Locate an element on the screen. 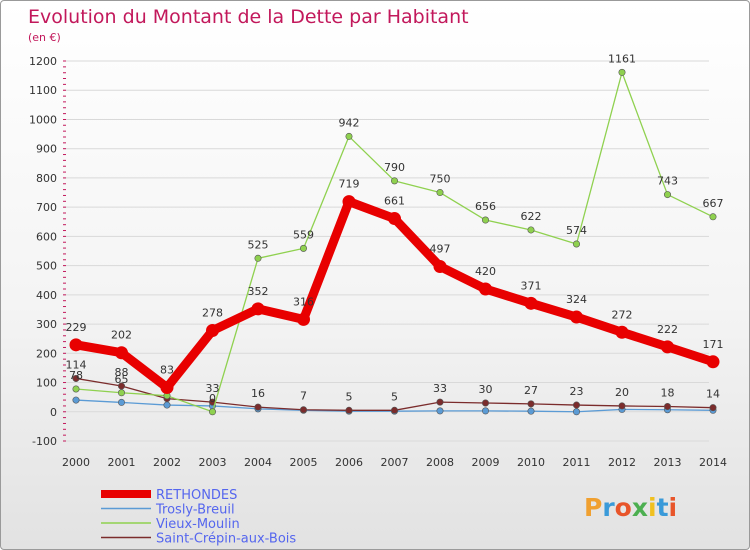 The width and height of the screenshot is (750, 550). data-label: 171 is located at coordinates (713, 344).